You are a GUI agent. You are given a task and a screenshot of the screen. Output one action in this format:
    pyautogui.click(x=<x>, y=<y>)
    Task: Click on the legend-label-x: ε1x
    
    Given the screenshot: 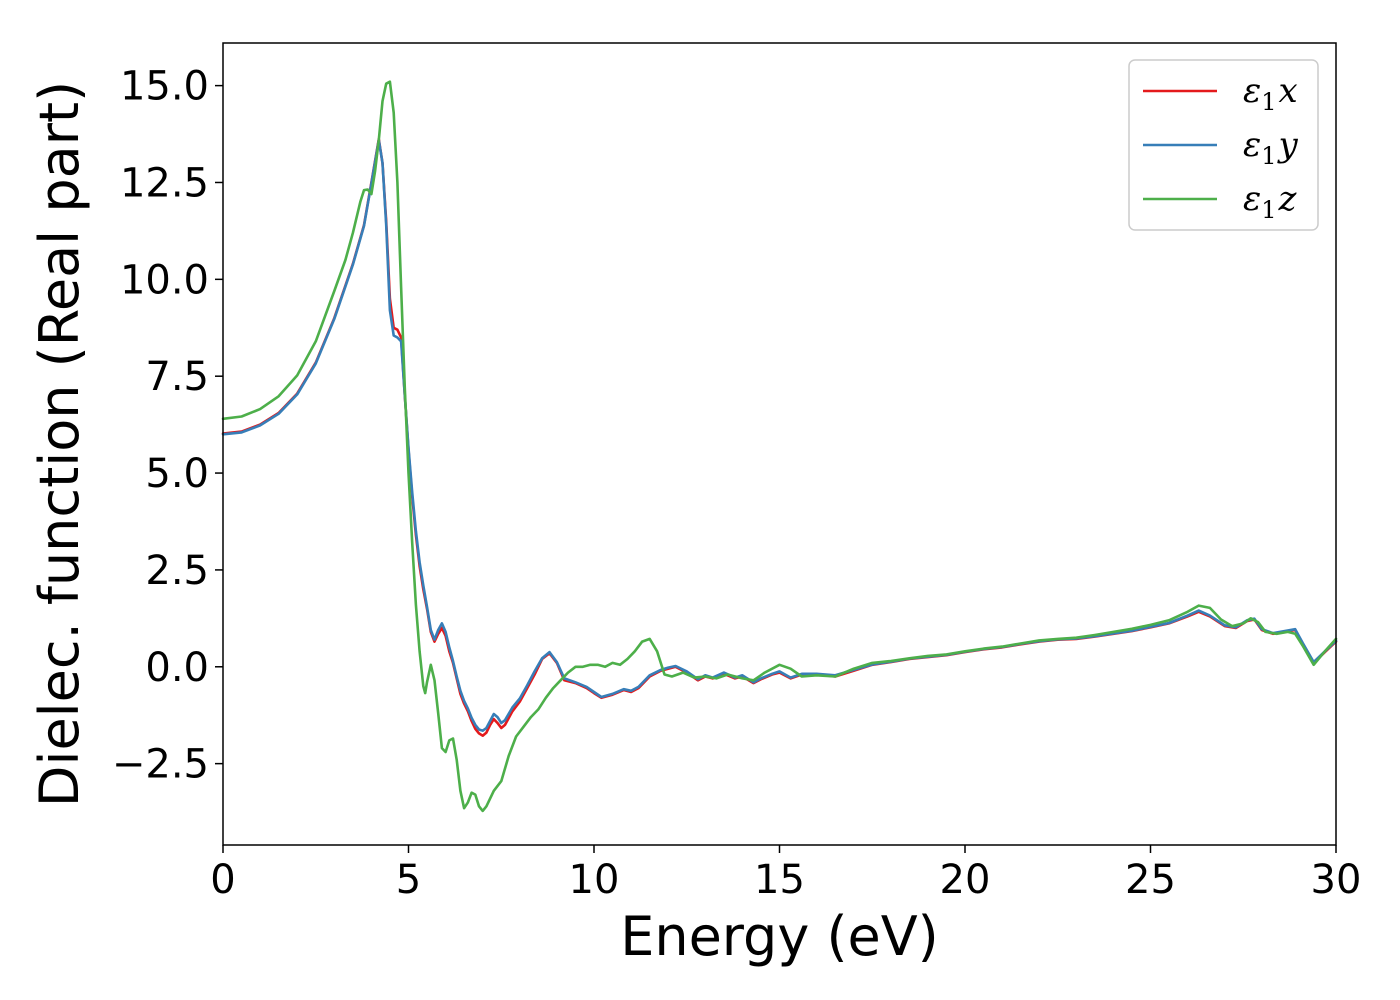 What is the action you would take?
    pyautogui.click(x=1270, y=93)
    